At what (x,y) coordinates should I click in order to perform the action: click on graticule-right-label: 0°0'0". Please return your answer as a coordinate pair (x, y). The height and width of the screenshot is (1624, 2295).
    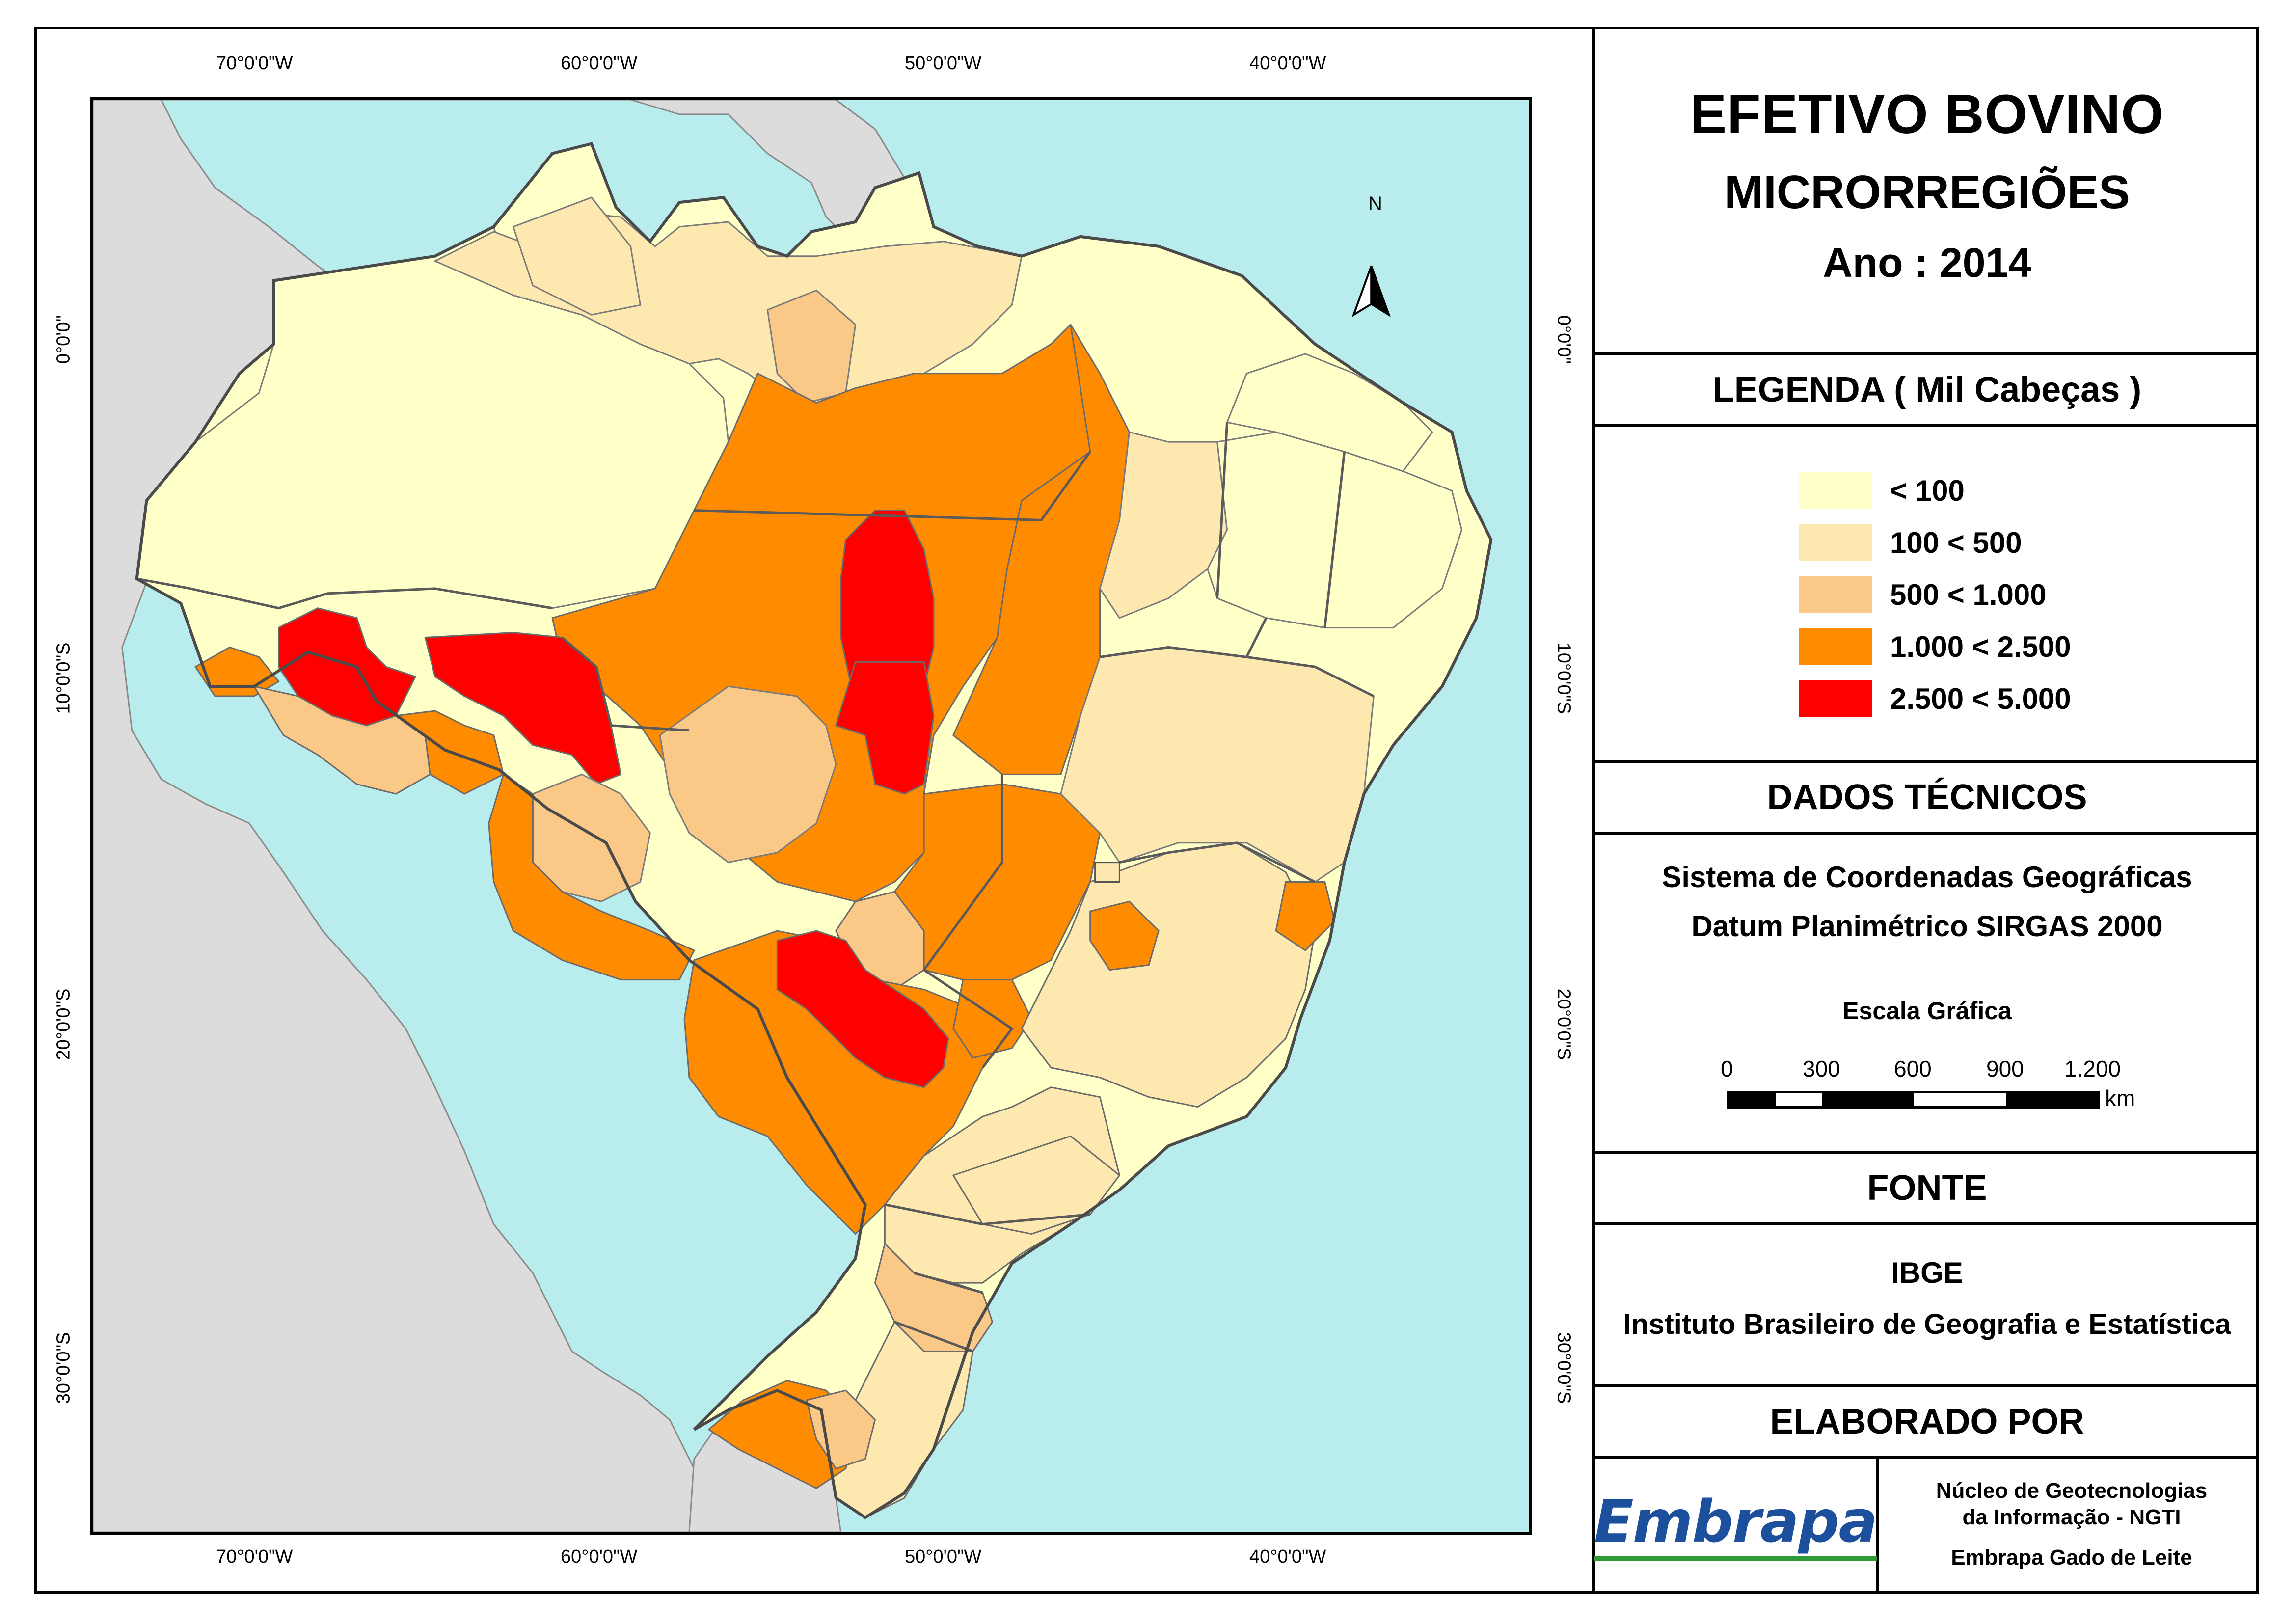
    Looking at the image, I should click on (1564, 339).